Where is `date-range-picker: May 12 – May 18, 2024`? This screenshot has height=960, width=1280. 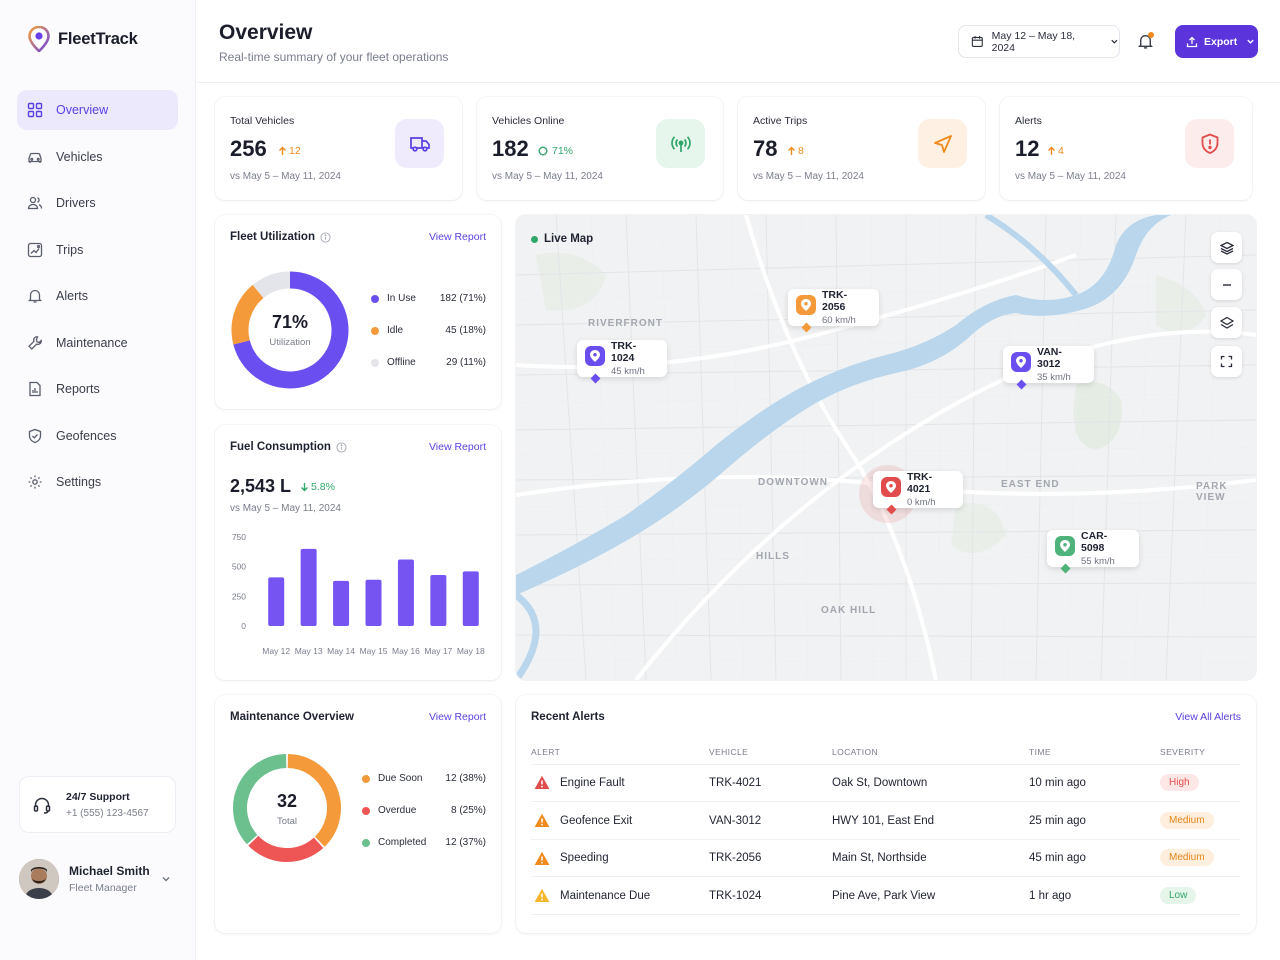
date-range-picker: May 12 – May 18, 2024 is located at coordinates (1039, 41).